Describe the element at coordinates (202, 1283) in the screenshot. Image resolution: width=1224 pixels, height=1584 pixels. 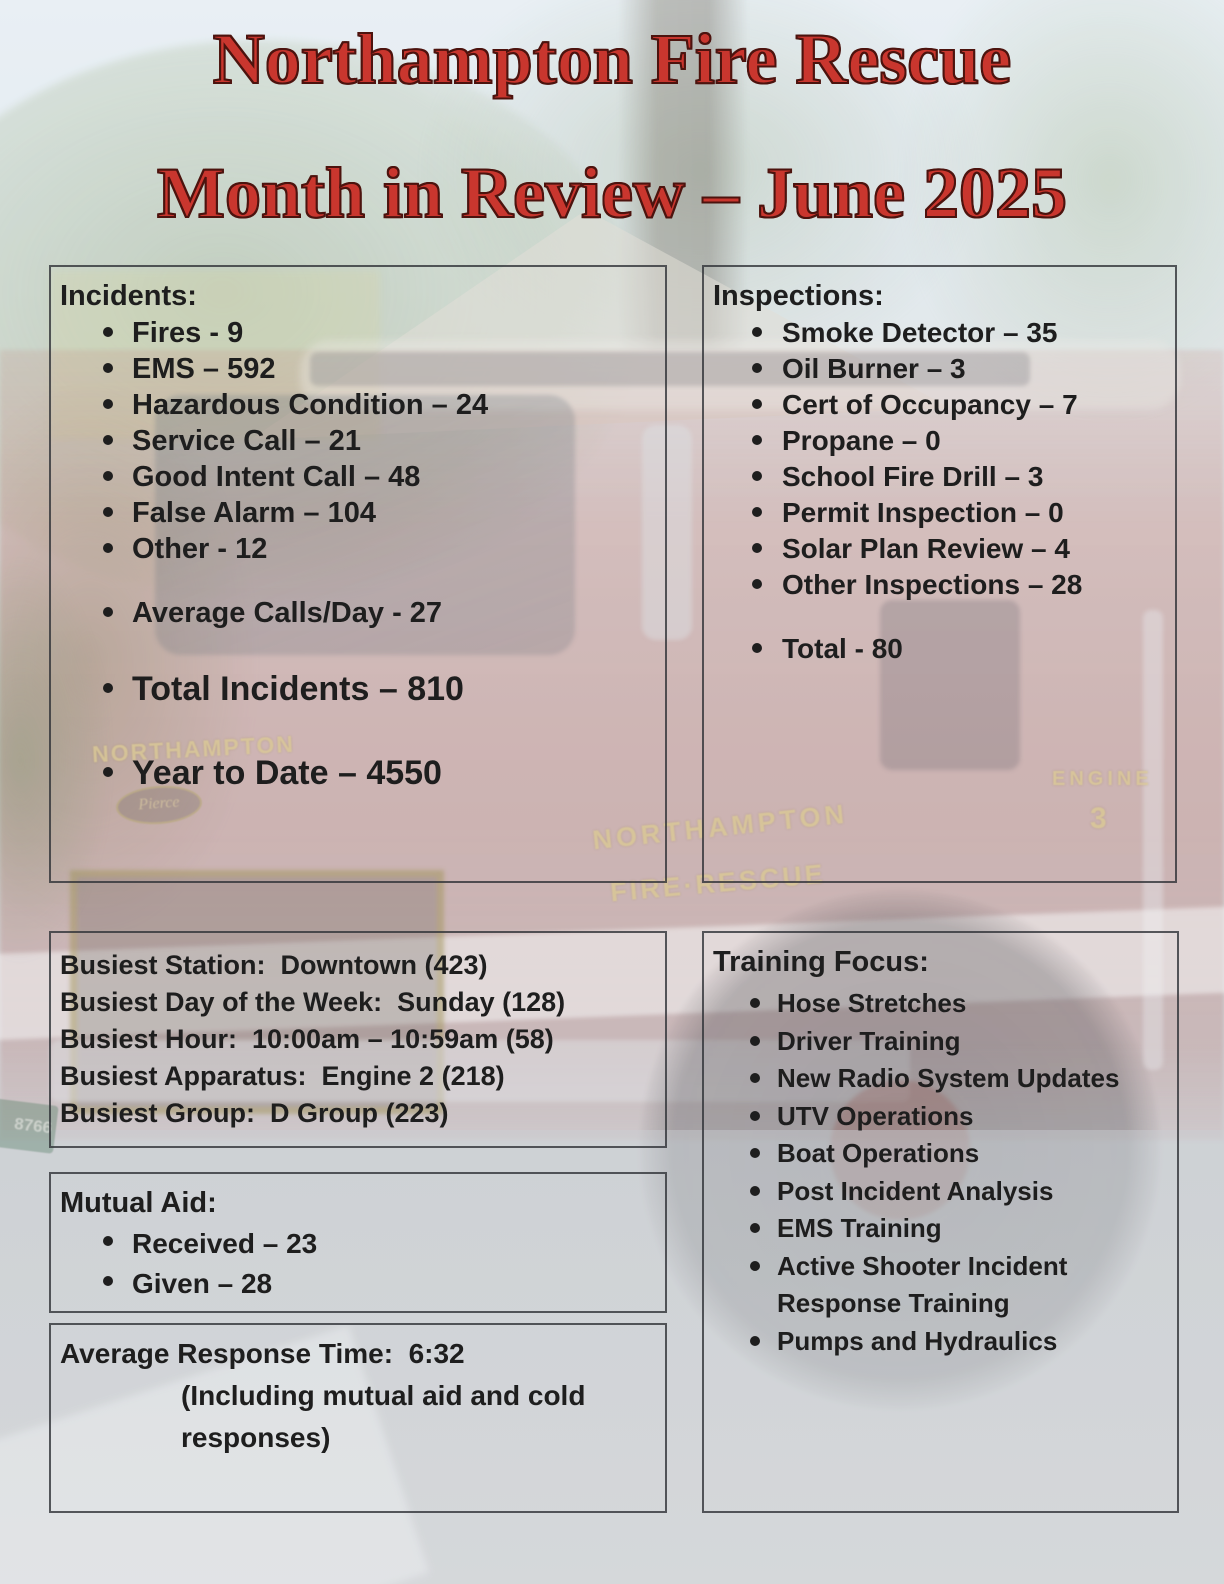
I see `mutual-aid-item-label: Given – 28` at that location.